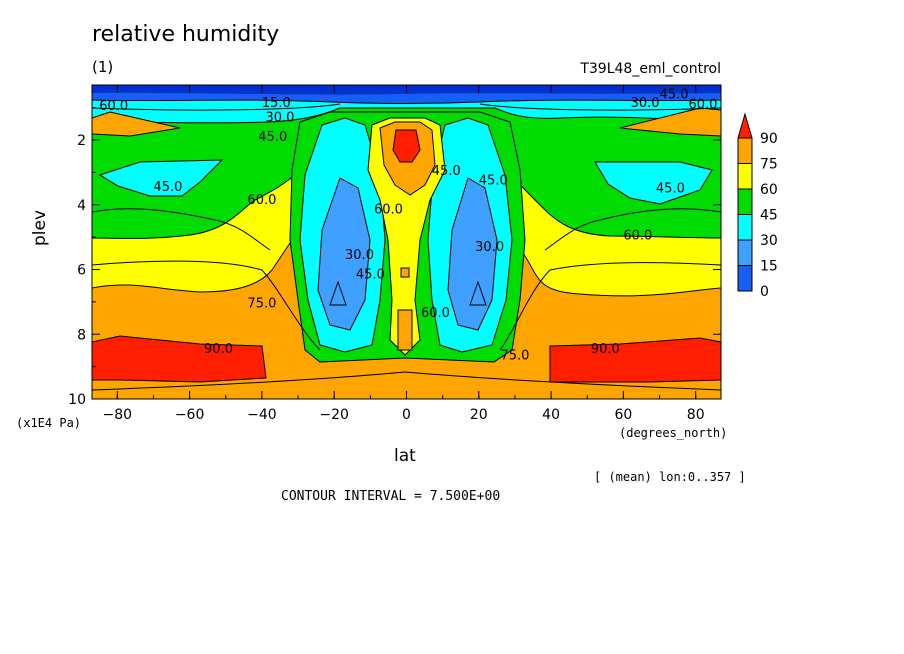  Describe the element at coordinates (757, 206) in the screenshot. I see `colorbar: 90 75 60 45 30 15 0` at that location.